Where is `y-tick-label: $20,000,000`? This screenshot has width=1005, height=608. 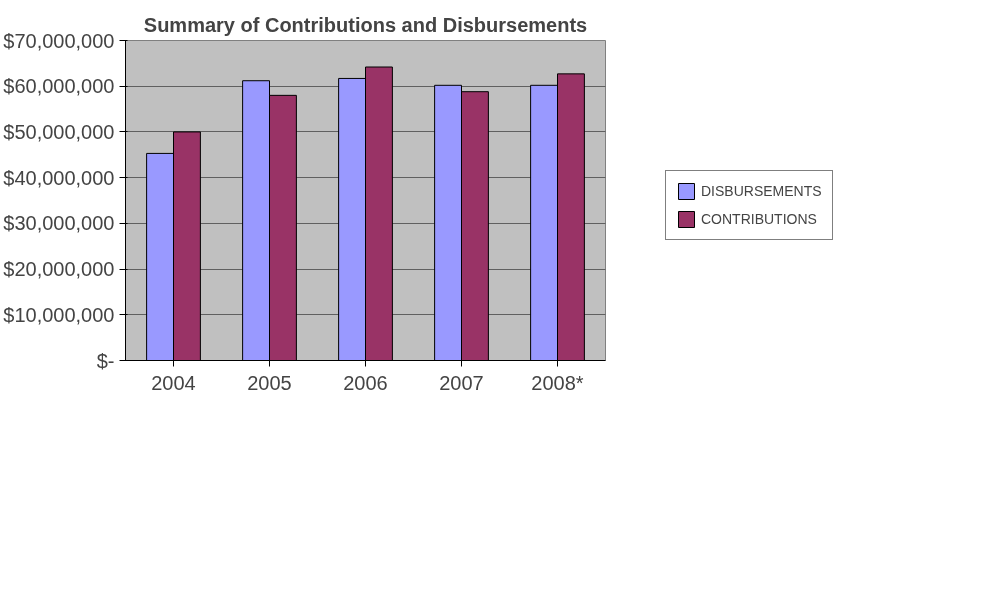
y-tick-label: $20,000,000 is located at coordinates (59, 269).